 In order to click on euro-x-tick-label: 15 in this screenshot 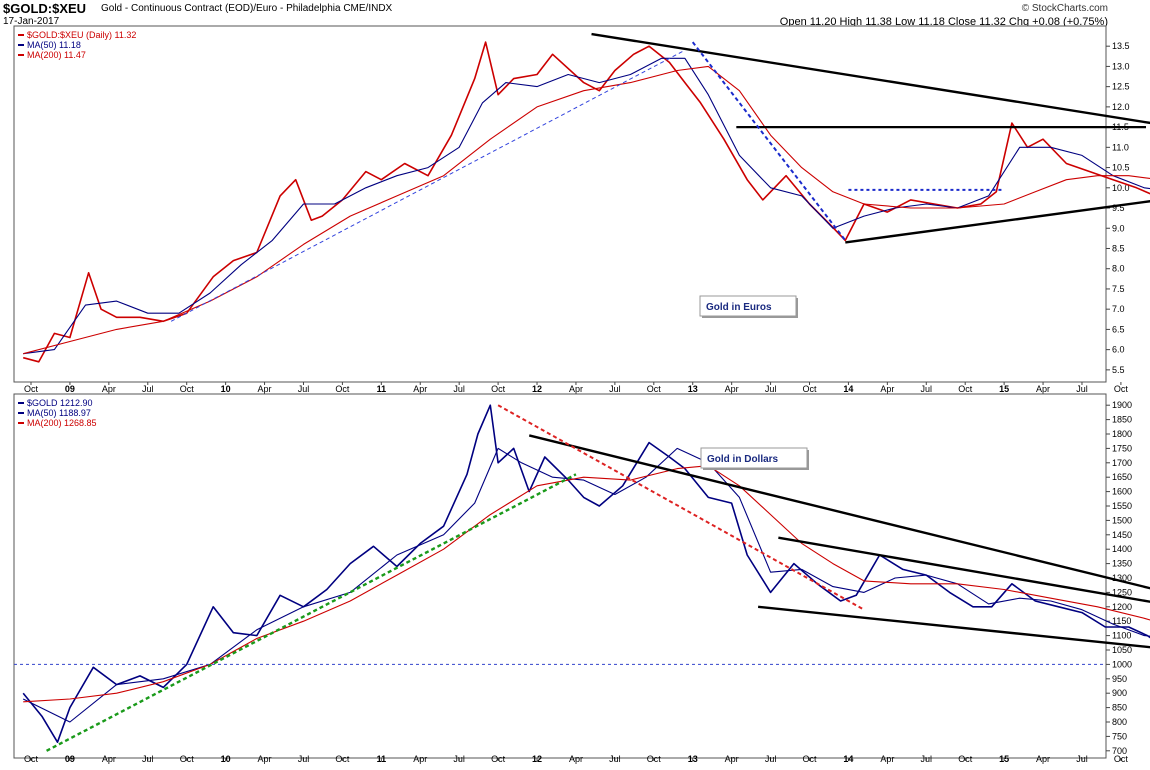, I will do `click(1004, 389)`.